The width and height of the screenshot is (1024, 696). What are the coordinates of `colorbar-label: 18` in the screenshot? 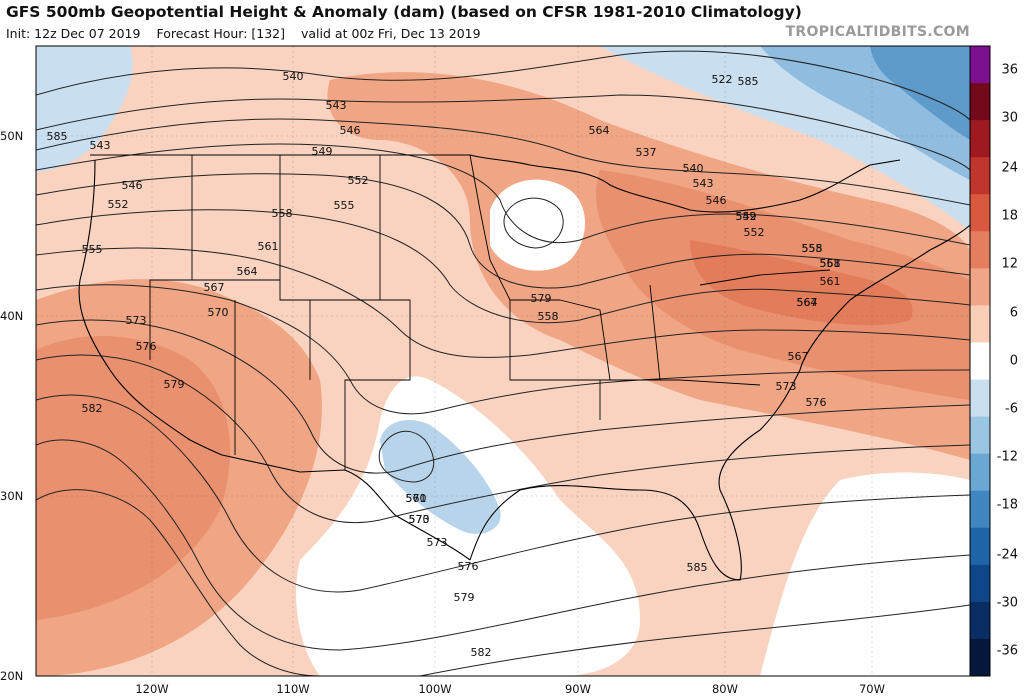 It's located at (1009, 216).